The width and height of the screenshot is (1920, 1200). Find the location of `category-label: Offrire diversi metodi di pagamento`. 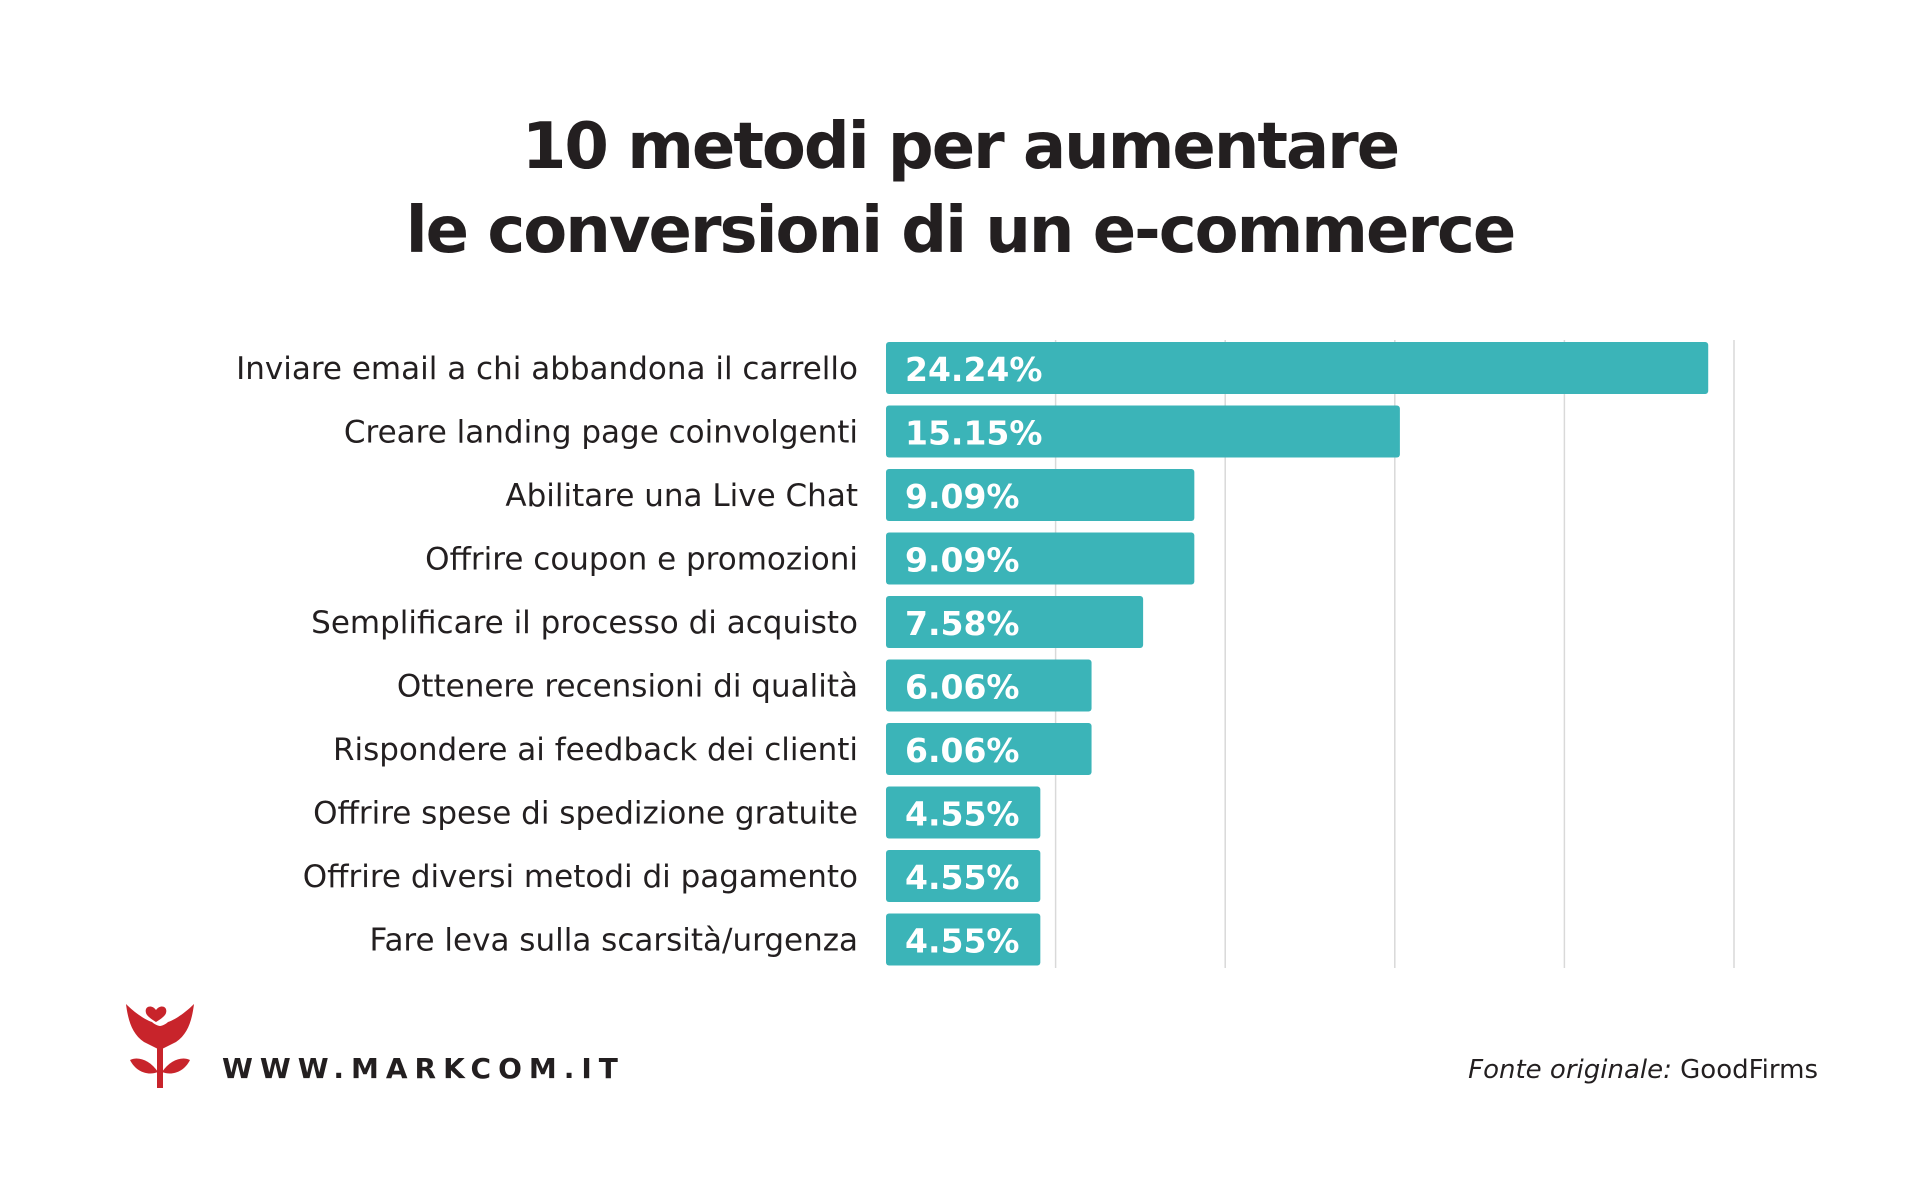

category-label: Offrire diversi metodi di pagamento is located at coordinates (580, 877).